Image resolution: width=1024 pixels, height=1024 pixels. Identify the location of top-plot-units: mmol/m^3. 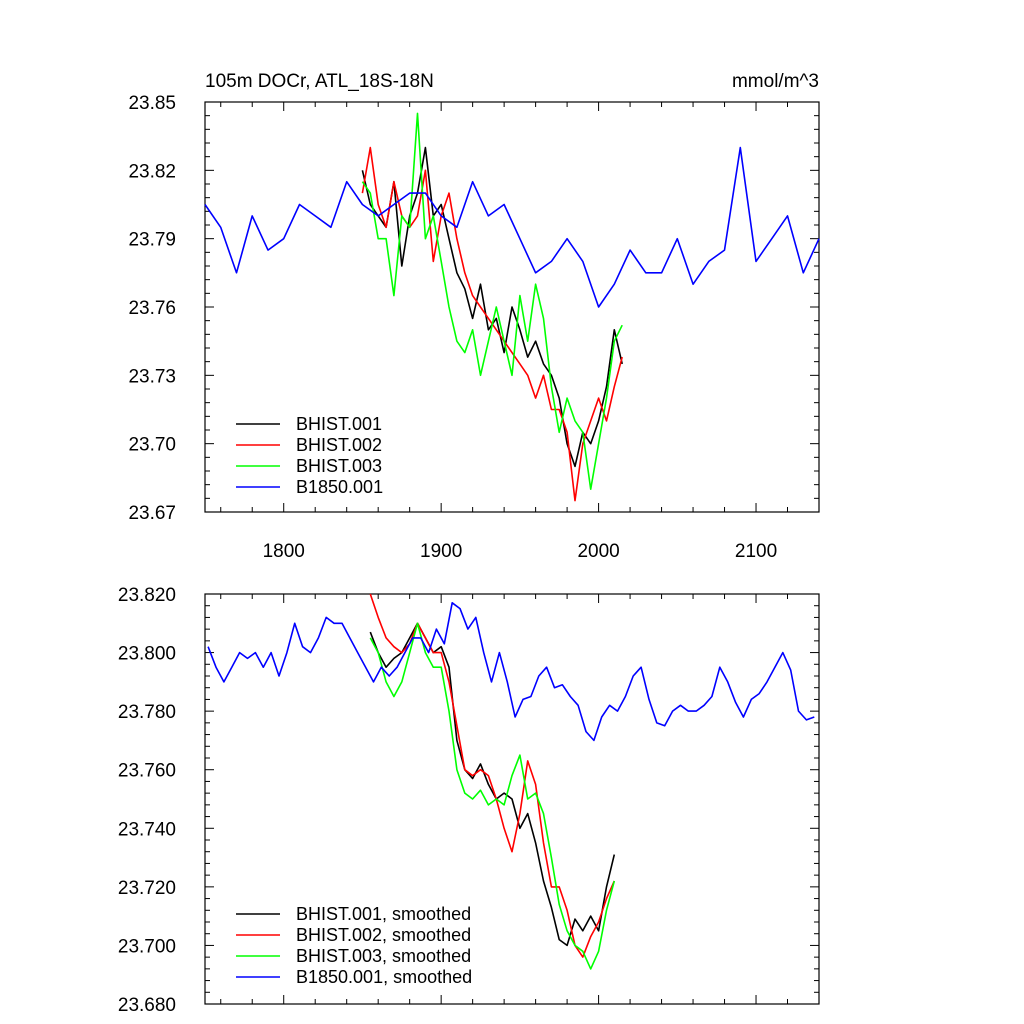
(775, 81).